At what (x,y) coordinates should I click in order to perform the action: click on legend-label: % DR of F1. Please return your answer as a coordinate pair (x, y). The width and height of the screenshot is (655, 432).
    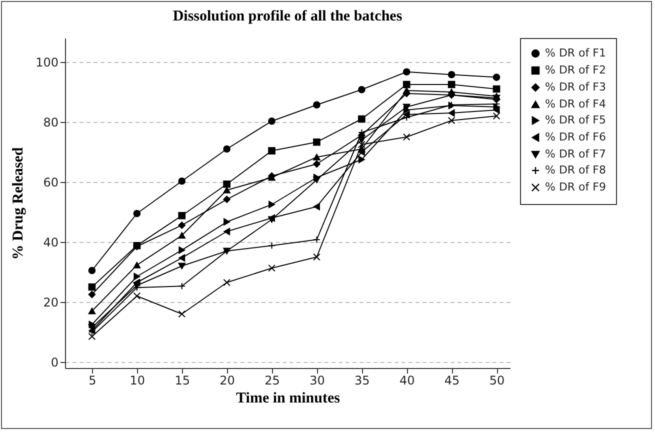
    Looking at the image, I should click on (575, 53).